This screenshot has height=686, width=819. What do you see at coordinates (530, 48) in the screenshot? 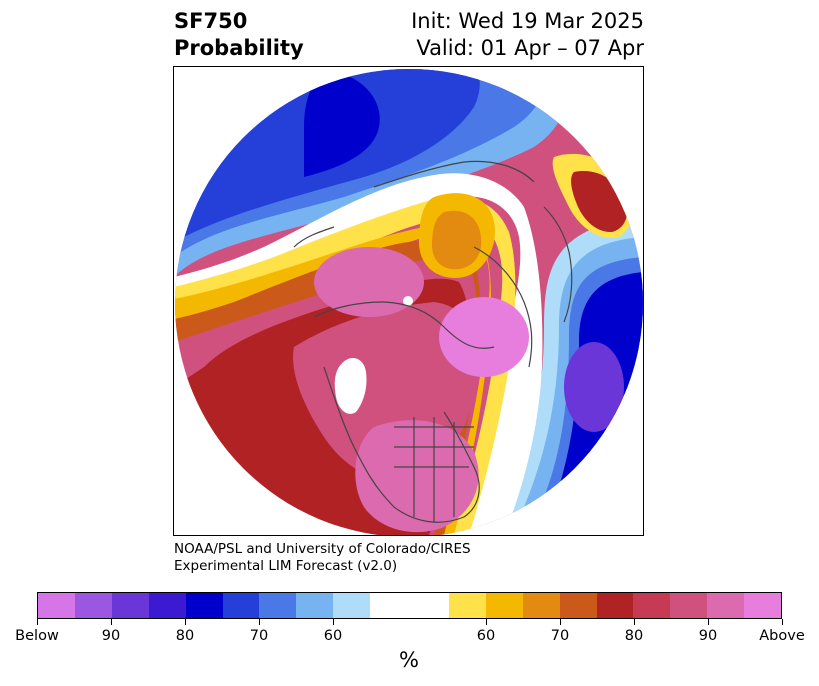
I see `valid-range: Valid: 01 Apr – 07 Apr` at bounding box center [530, 48].